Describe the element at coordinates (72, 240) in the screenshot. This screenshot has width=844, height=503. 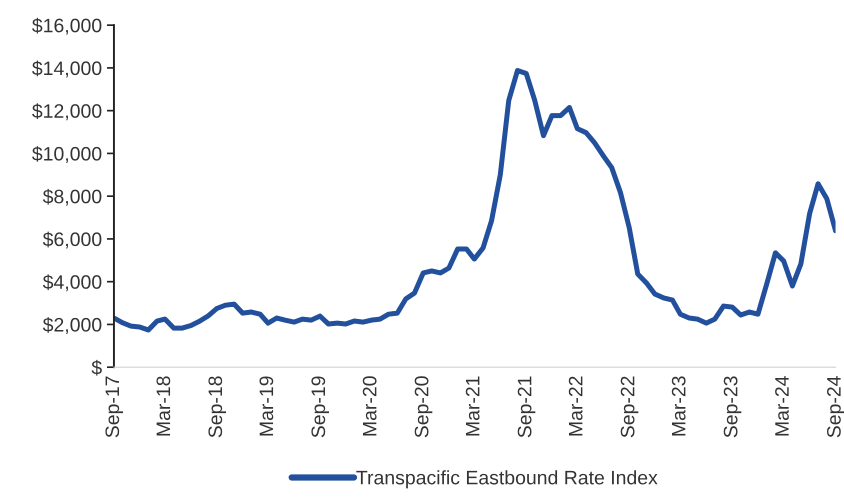
I see `y-tick-label: $6,000` at that location.